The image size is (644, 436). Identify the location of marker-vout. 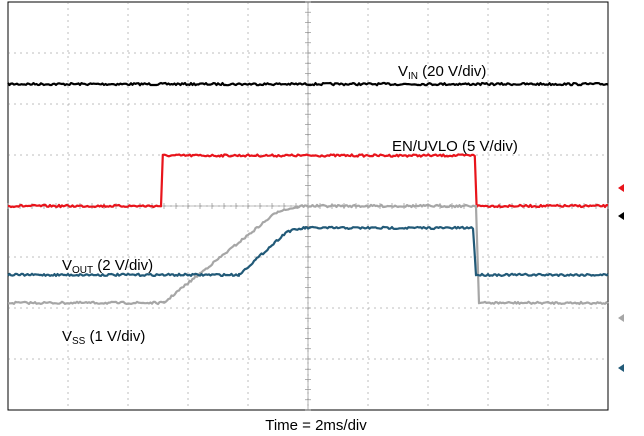
(621, 368).